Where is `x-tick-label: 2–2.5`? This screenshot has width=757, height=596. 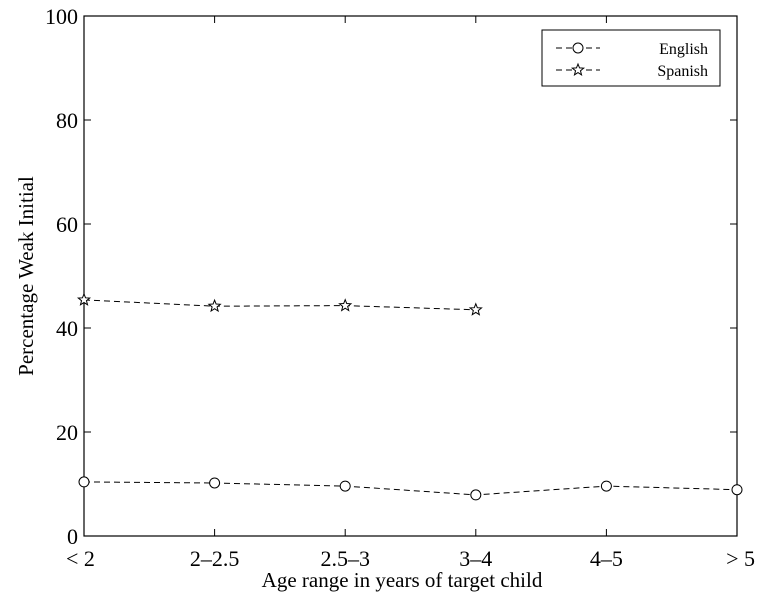
x-tick-label: 2–2.5 is located at coordinates (215, 558).